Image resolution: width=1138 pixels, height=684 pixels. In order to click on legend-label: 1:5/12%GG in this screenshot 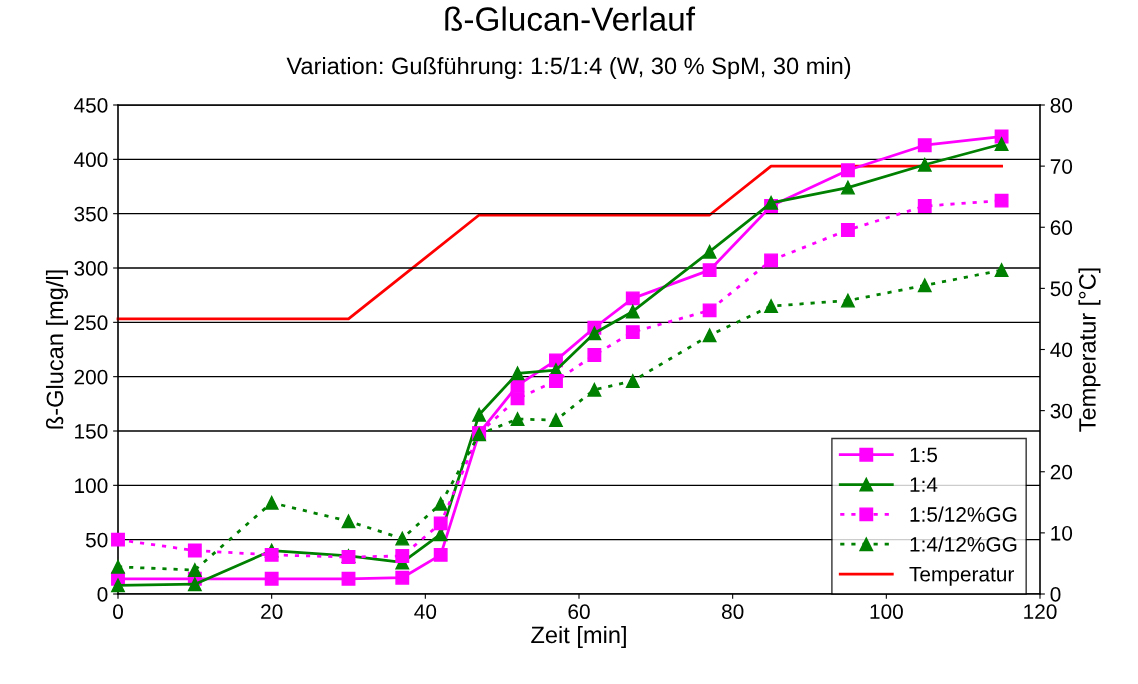, I will do `click(963, 514)`.